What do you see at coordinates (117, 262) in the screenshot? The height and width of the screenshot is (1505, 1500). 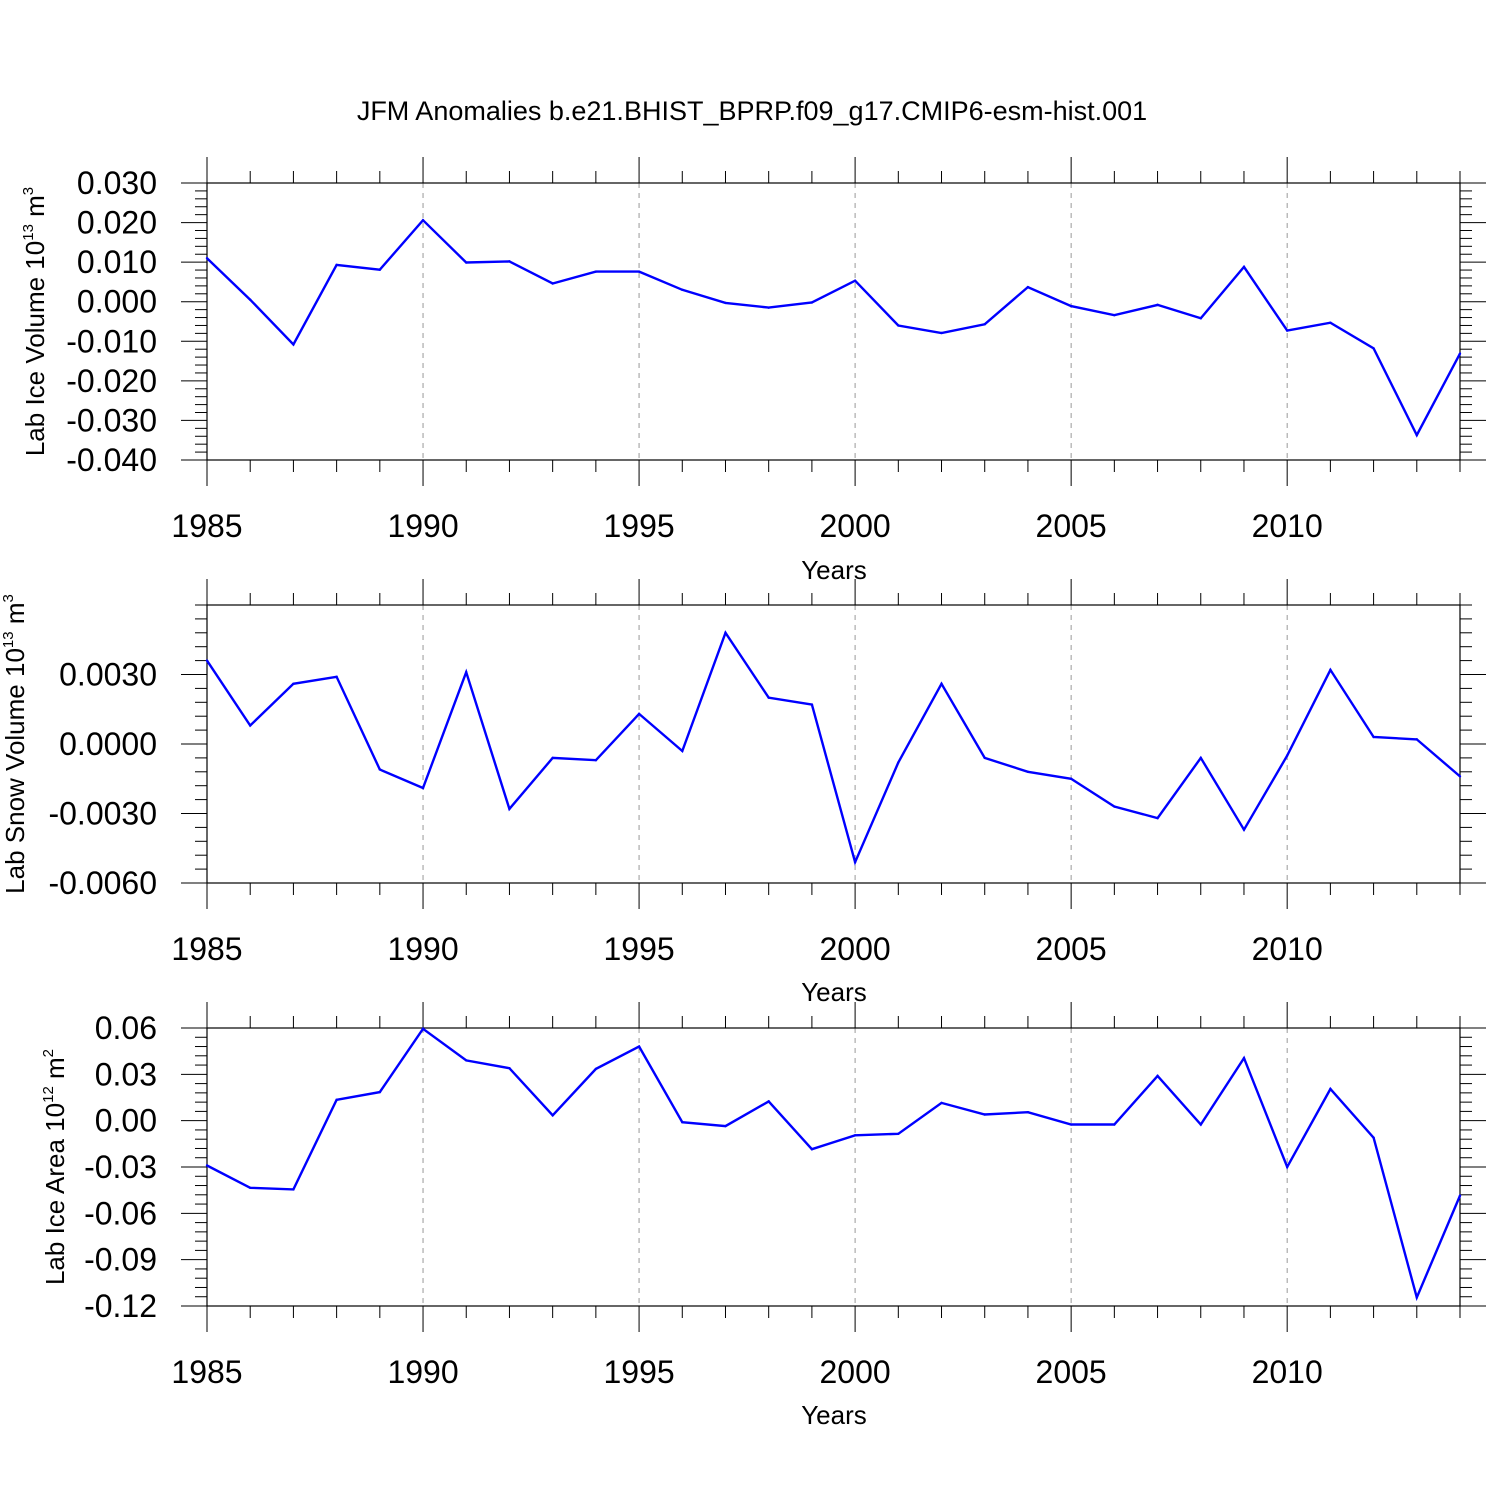 I see `y-tick-label: 0.010` at bounding box center [117, 262].